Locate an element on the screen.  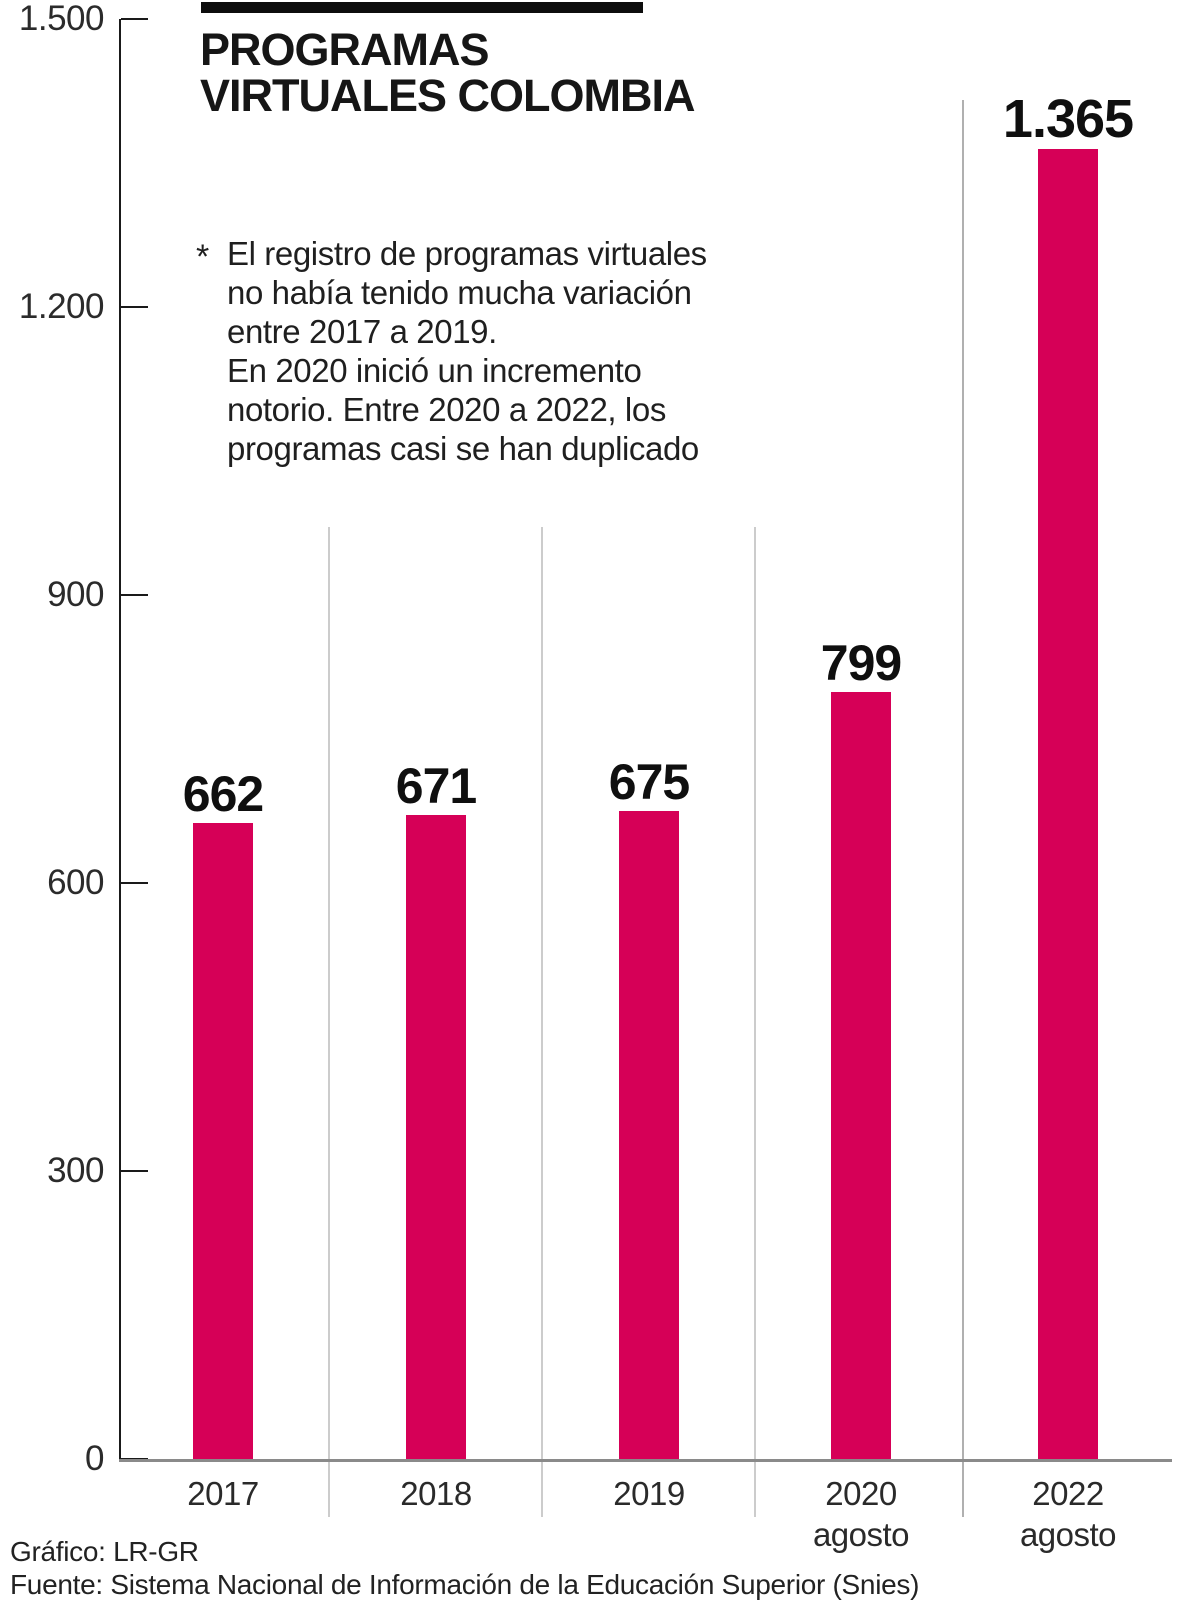
bar-value-label: 799 is located at coordinates (861, 663).